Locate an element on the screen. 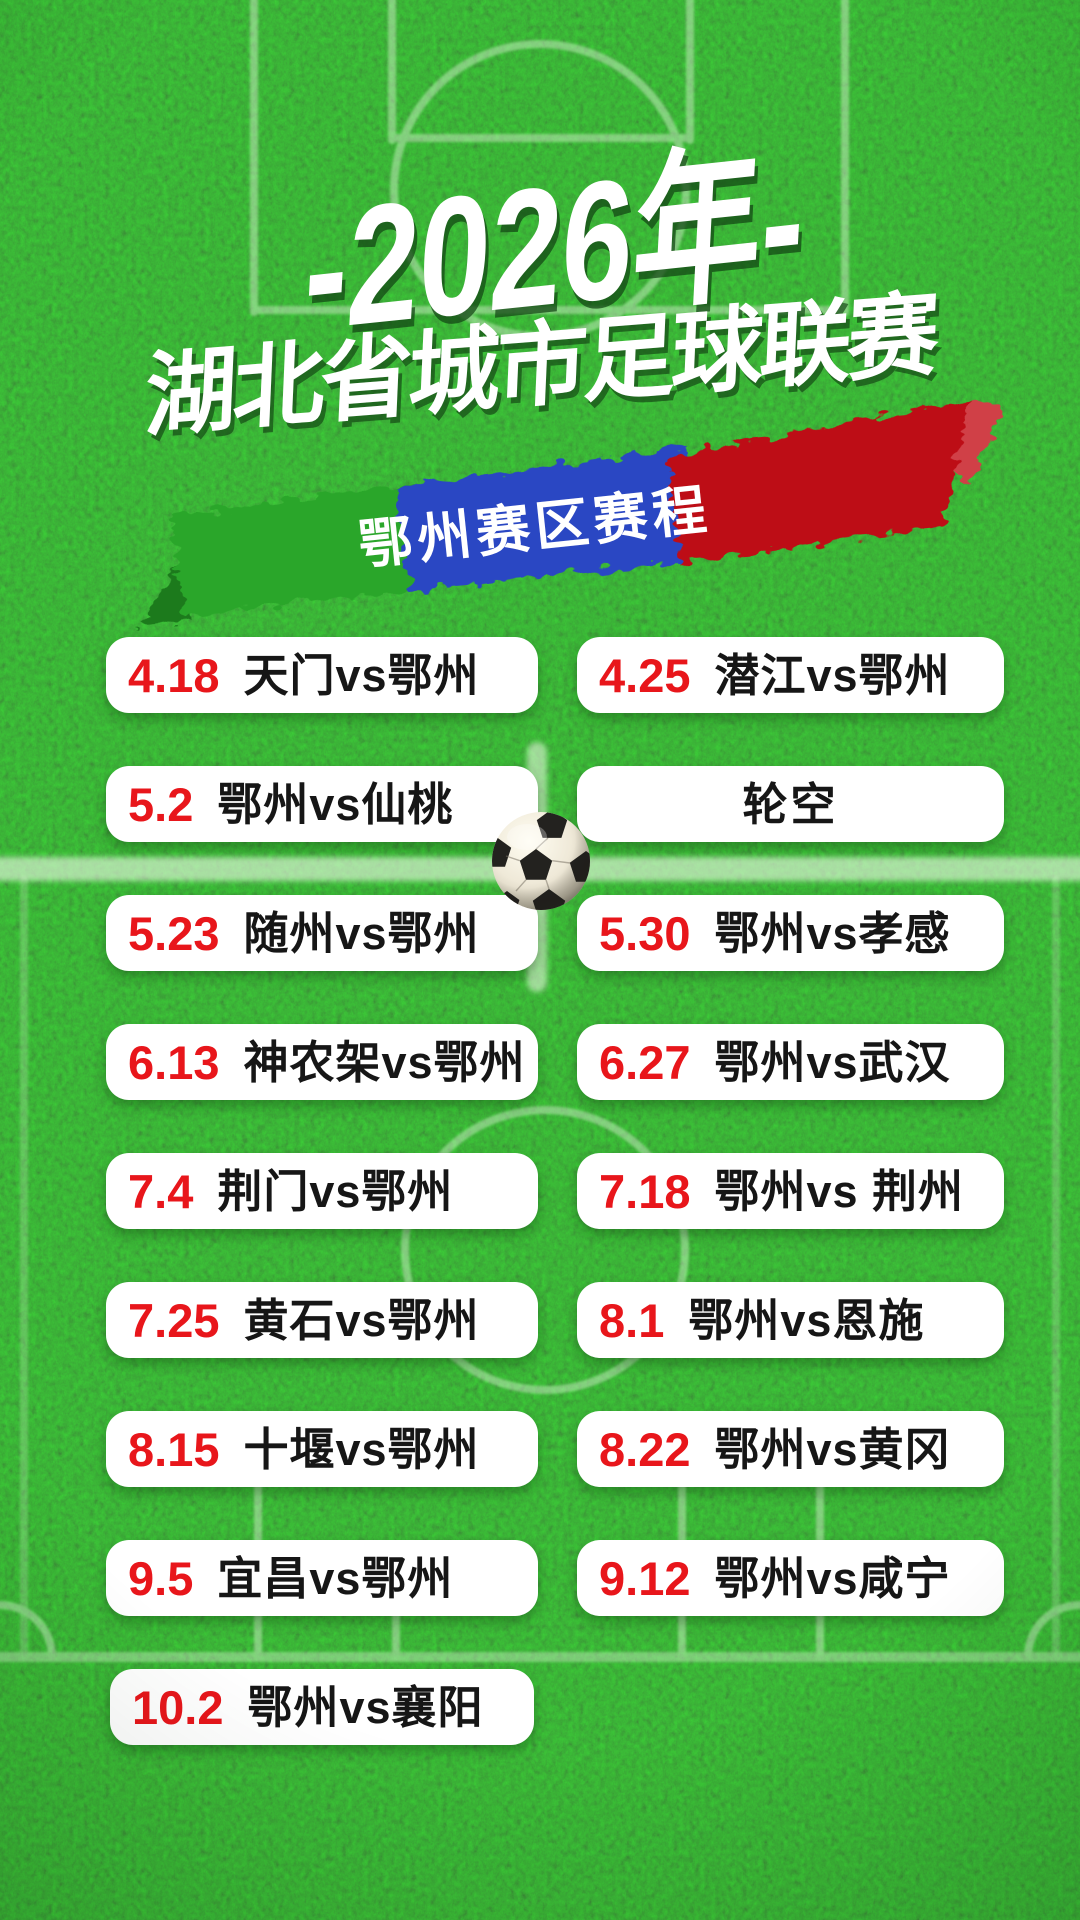  match-card: 4.18 天门vs鄂州 is located at coordinates (322, 675).